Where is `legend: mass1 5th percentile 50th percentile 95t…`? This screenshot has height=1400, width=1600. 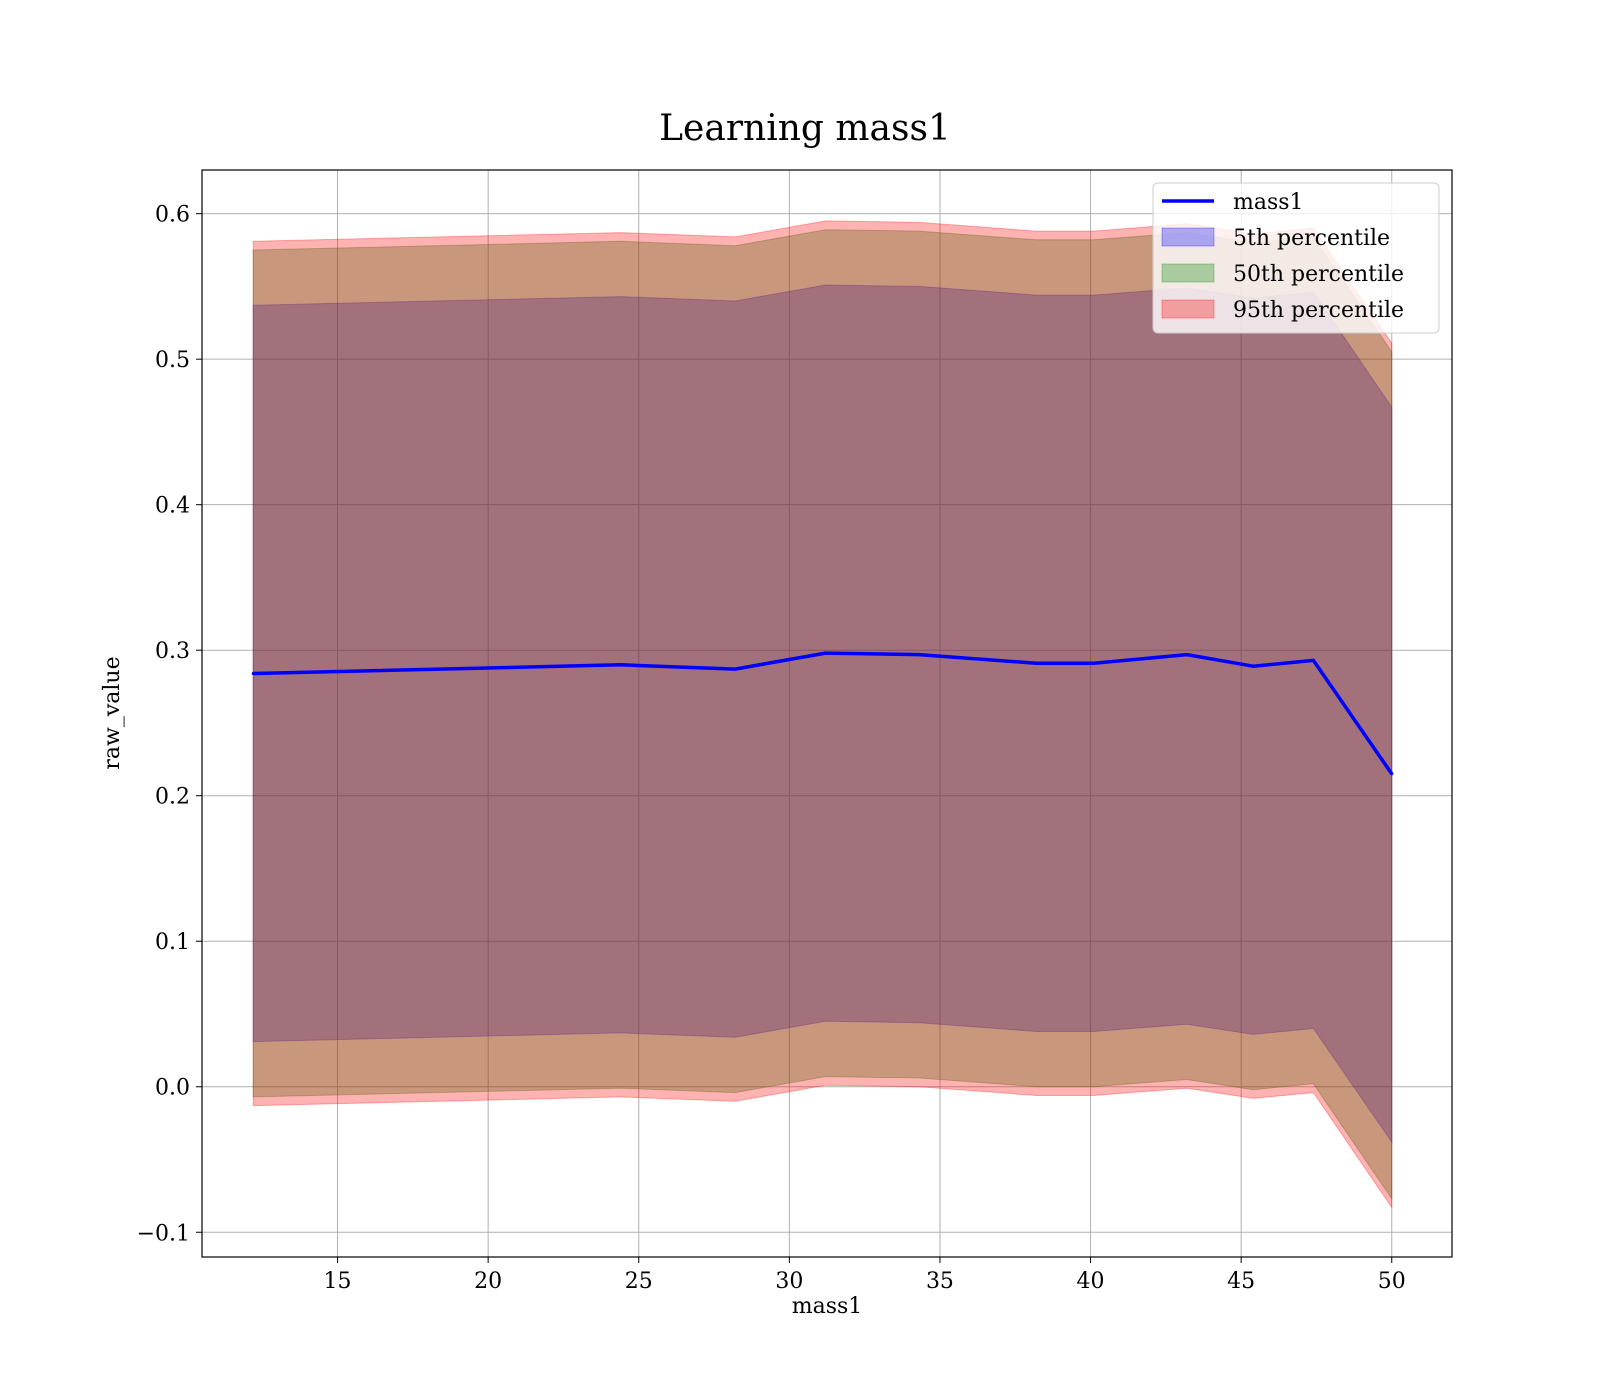 legend: mass1 5th percentile 50th percentile 95t… is located at coordinates (1296, 258).